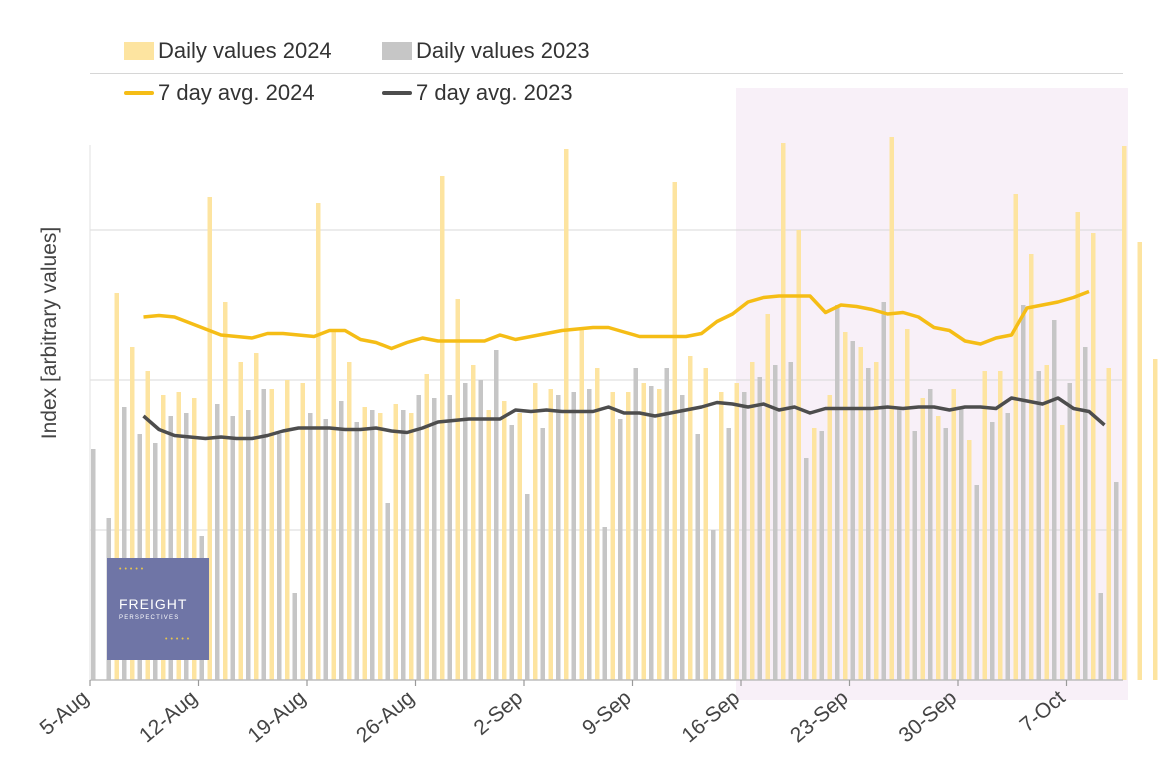 This screenshot has width=1160, height=778. What do you see at coordinates (49, 333) in the screenshot?
I see `y-axis-label: Index [arbitrary values]` at bounding box center [49, 333].